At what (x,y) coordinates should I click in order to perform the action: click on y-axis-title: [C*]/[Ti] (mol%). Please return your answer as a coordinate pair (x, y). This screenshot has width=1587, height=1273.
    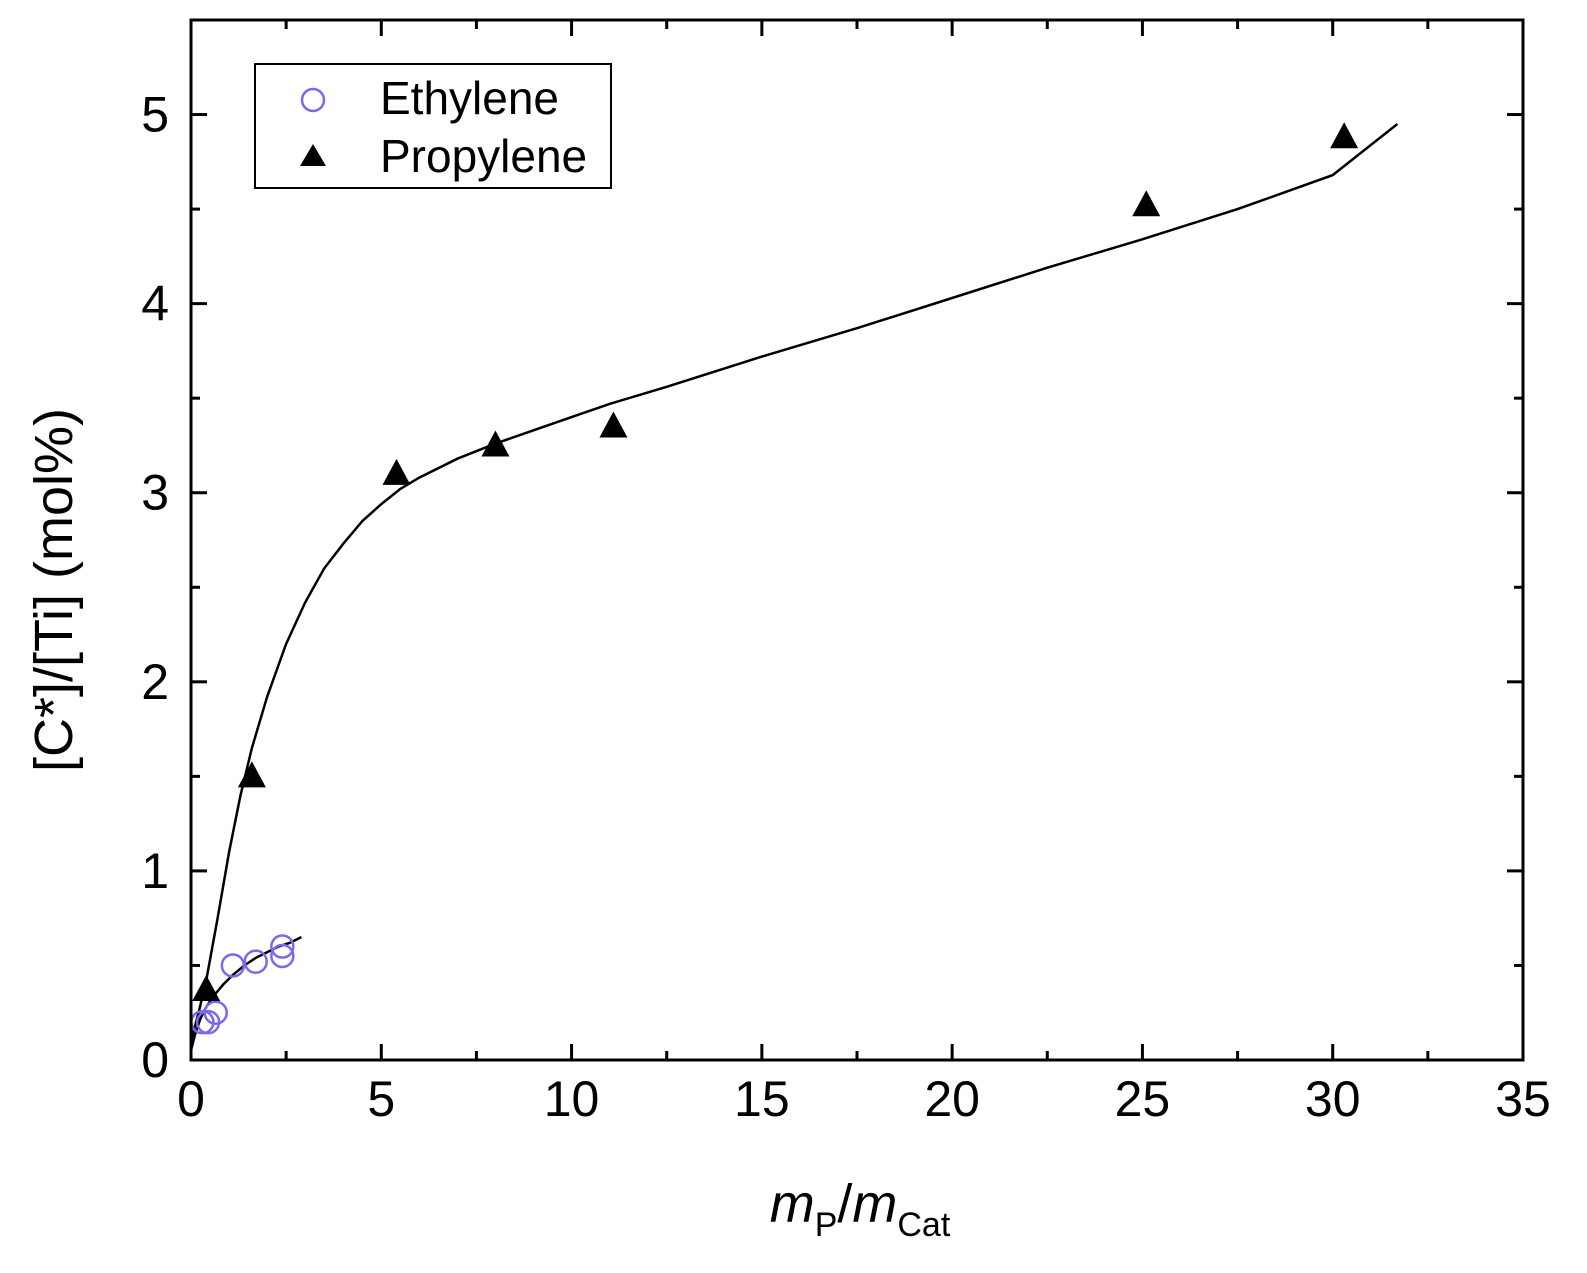
    Looking at the image, I should click on (54, 590).